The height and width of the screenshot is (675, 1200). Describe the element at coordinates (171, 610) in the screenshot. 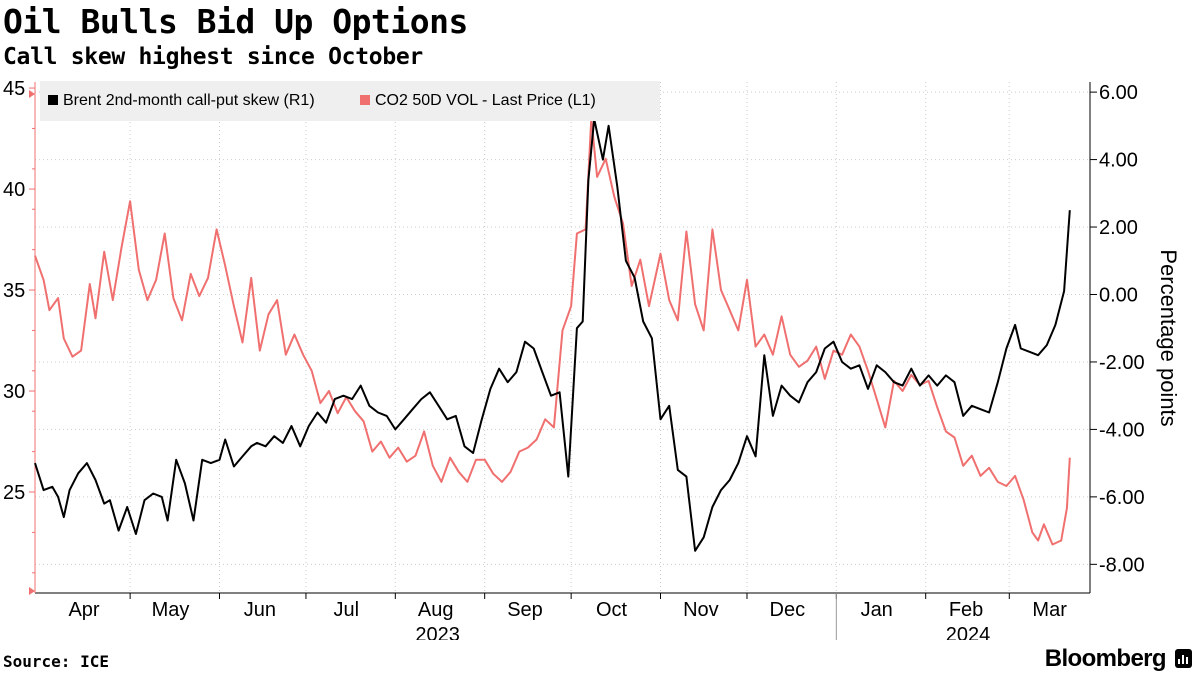

I see `x-tick-label: May` at that location.